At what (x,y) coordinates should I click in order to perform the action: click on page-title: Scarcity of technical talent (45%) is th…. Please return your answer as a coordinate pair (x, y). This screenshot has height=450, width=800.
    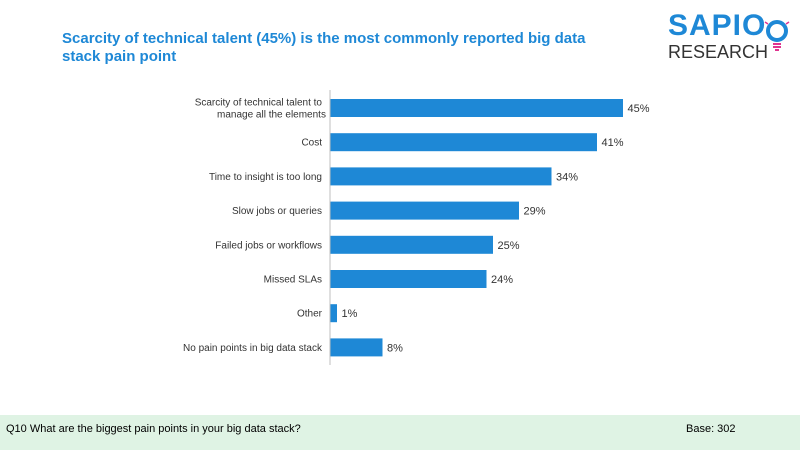
    Looking at the image, I should click on (324, 47).